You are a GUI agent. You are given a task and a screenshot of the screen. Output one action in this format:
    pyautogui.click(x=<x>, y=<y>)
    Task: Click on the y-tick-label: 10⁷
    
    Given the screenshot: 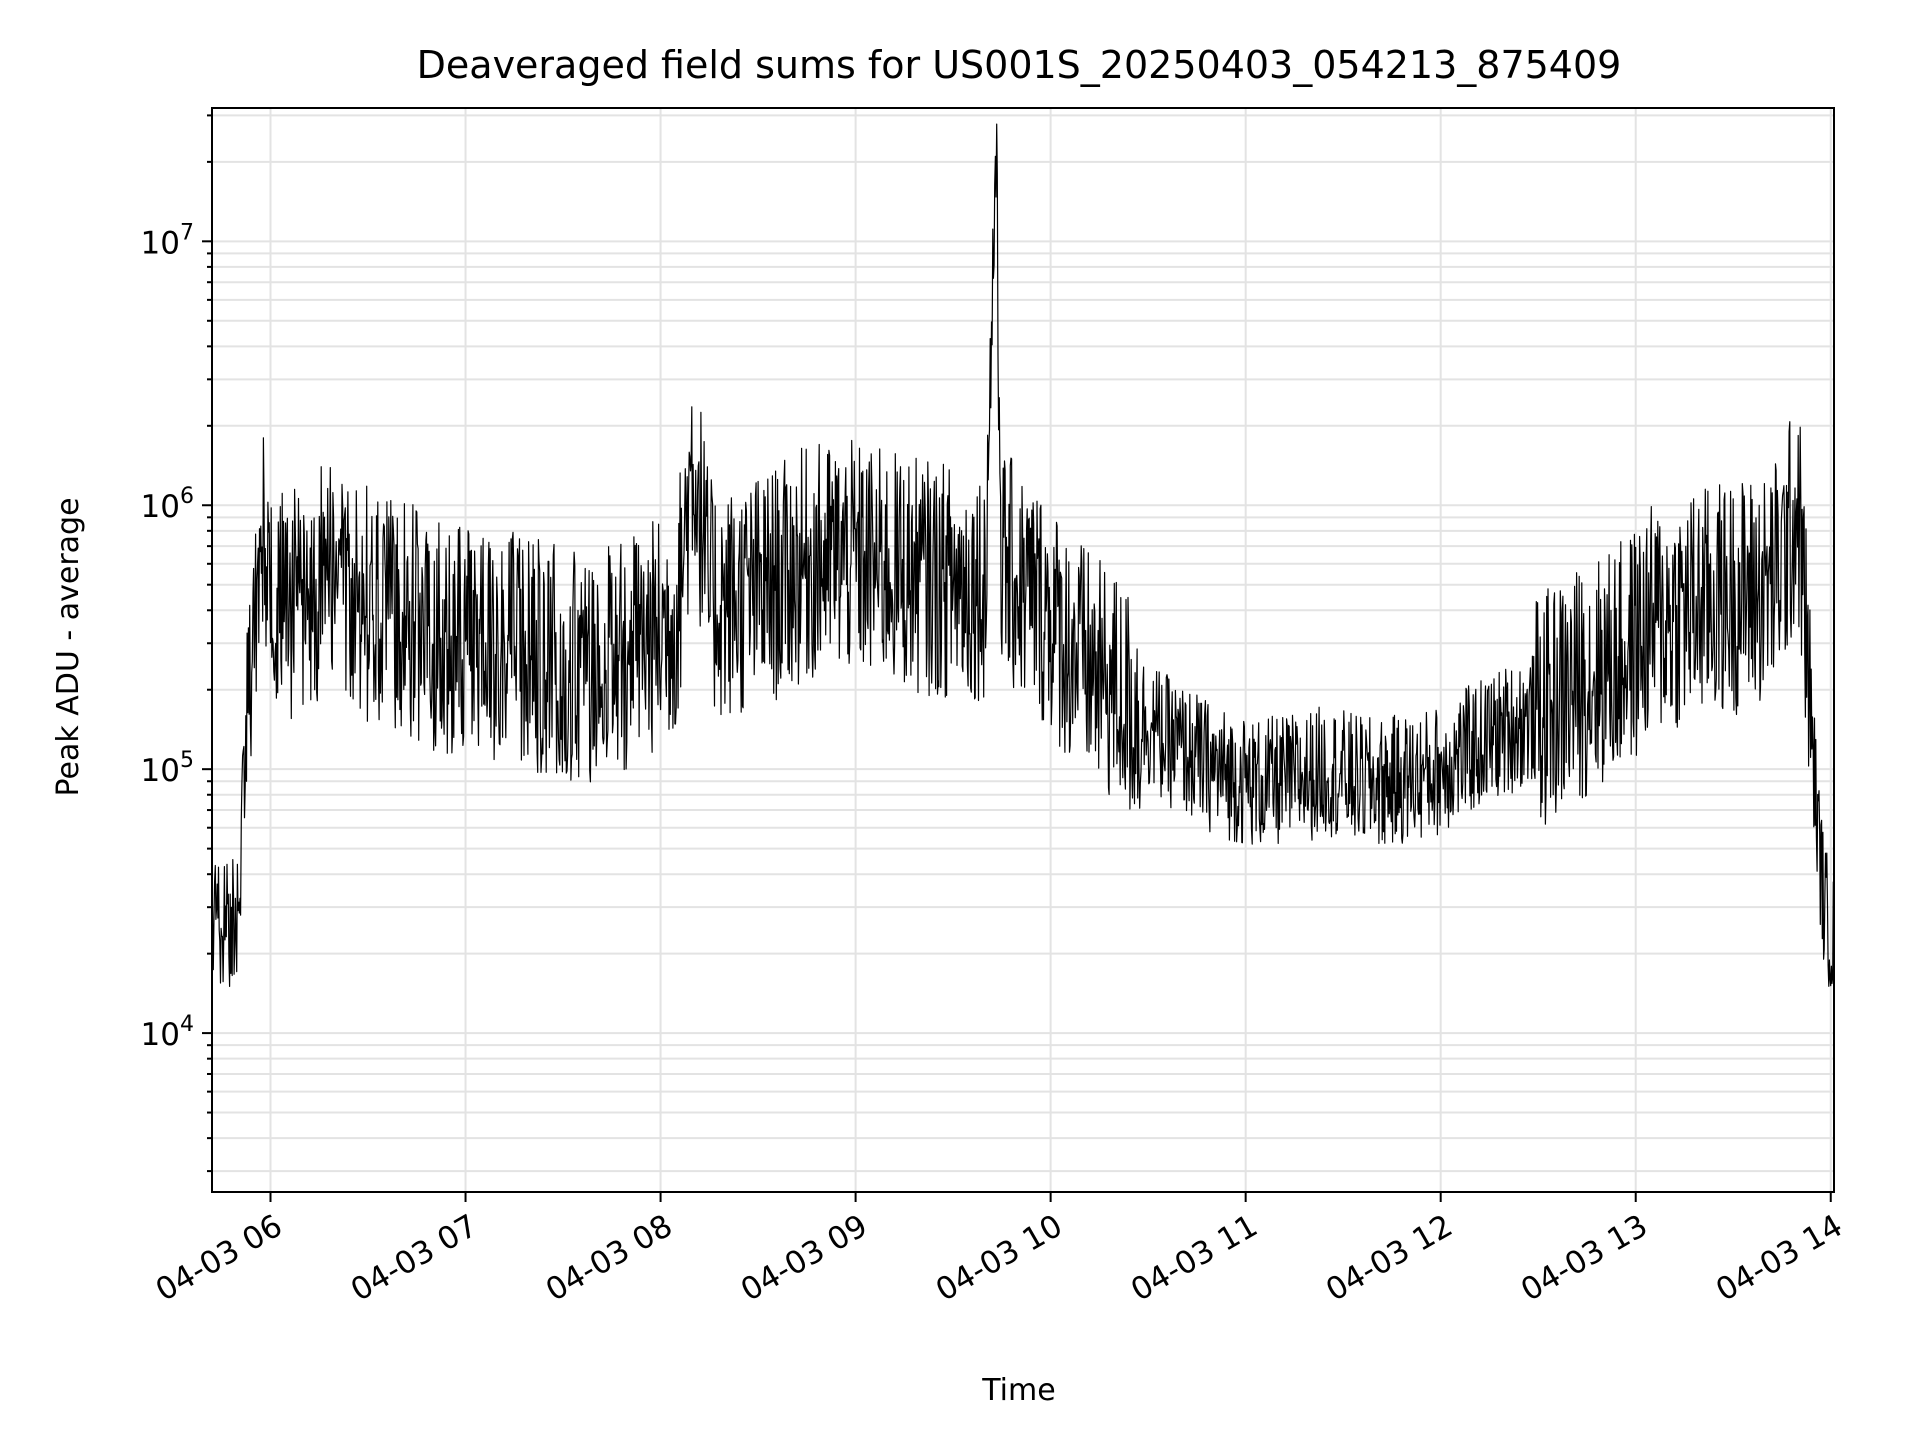 What is the action you would take?
    pyautogui.click(x=167, y=240)
    